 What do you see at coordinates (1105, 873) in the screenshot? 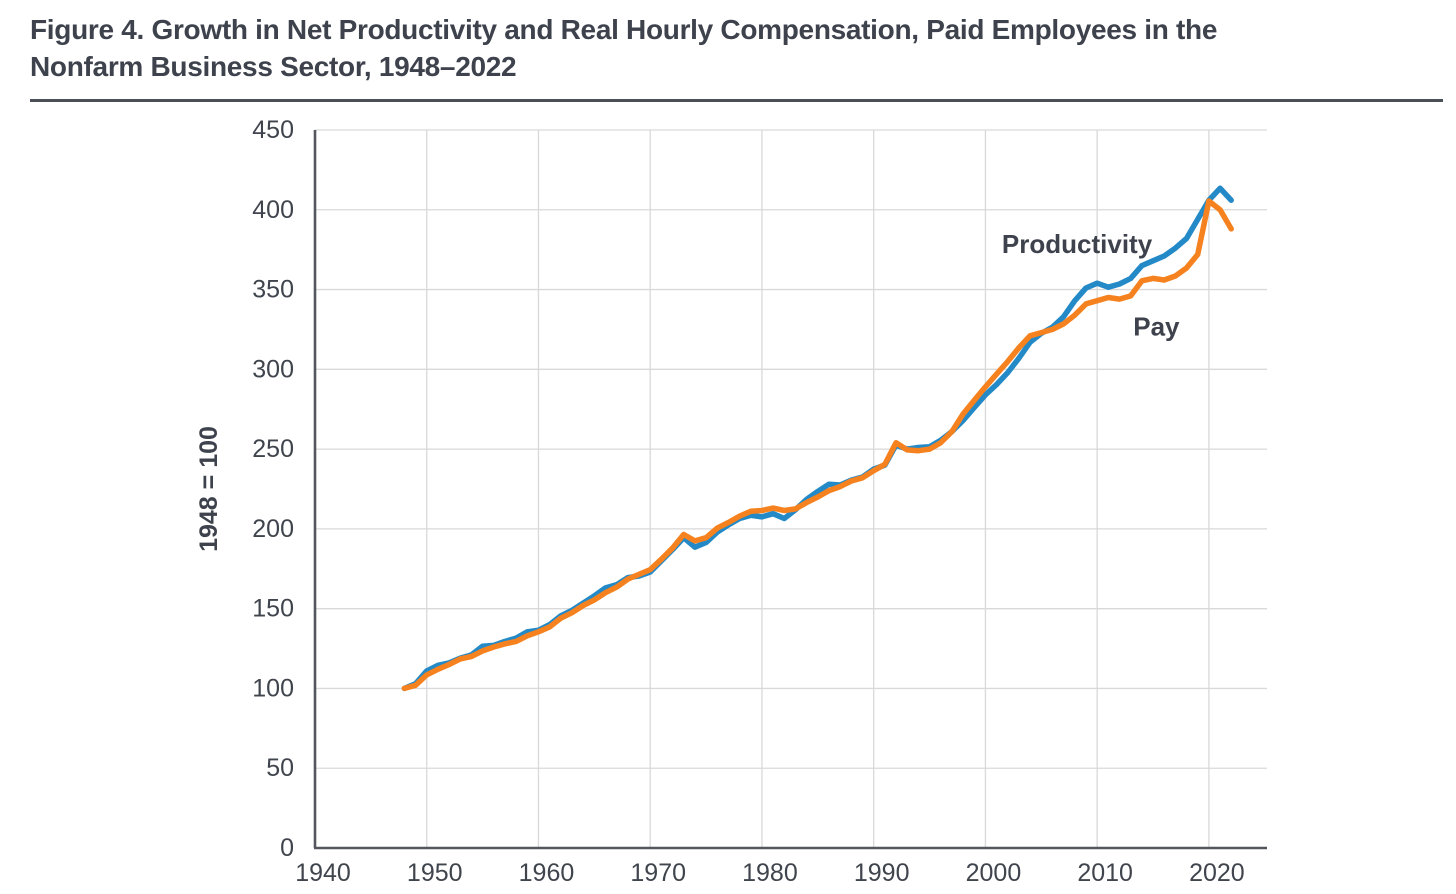
I see `x-tick-label: 2010` at bounding box center [1105, 873].